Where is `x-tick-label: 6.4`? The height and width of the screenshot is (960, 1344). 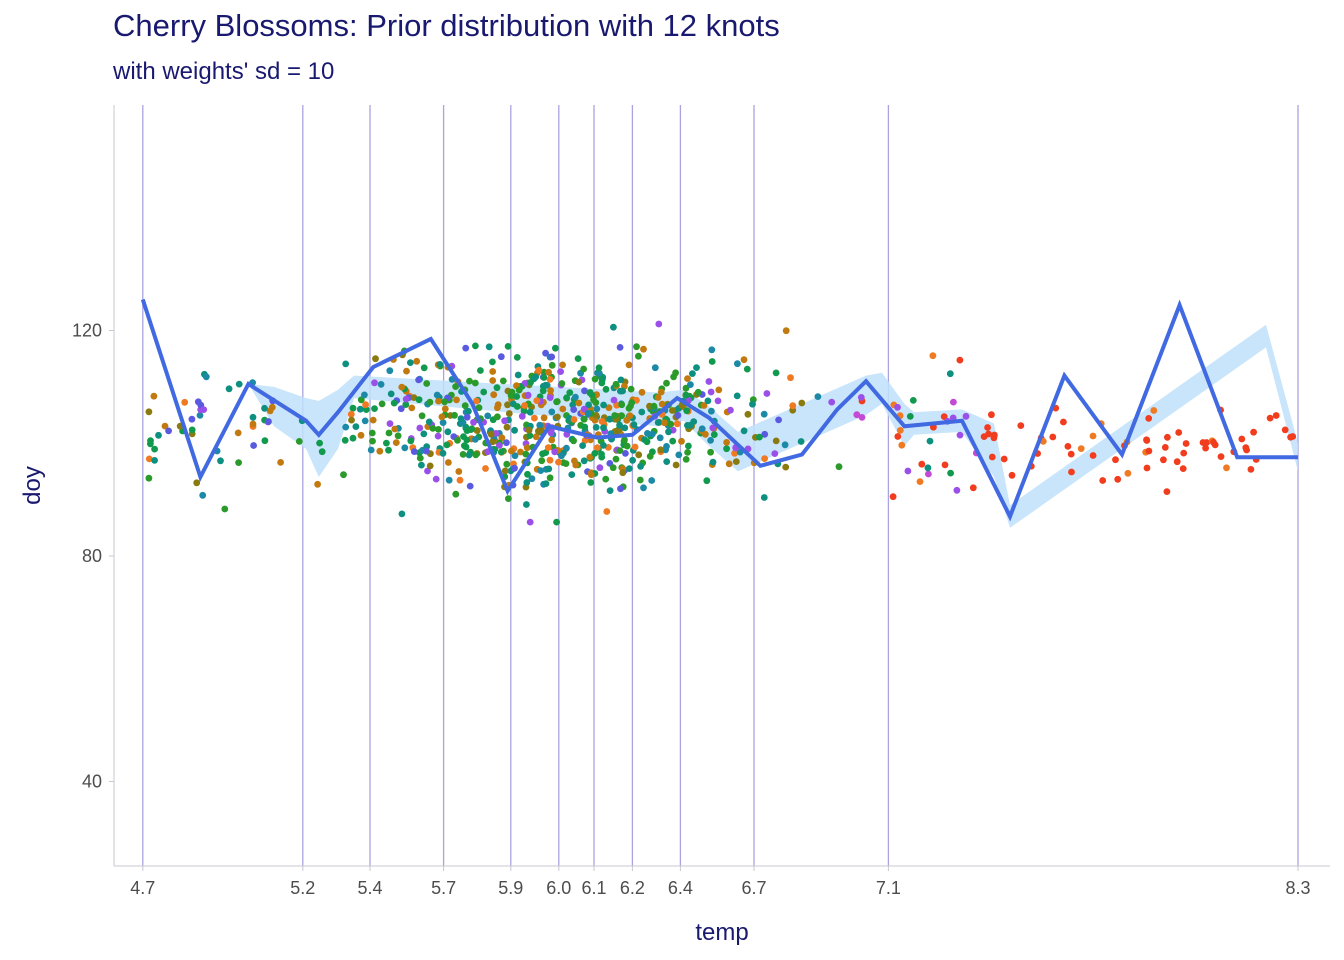
x-tick-label: 6.4 is located at coordinates (680, 888).